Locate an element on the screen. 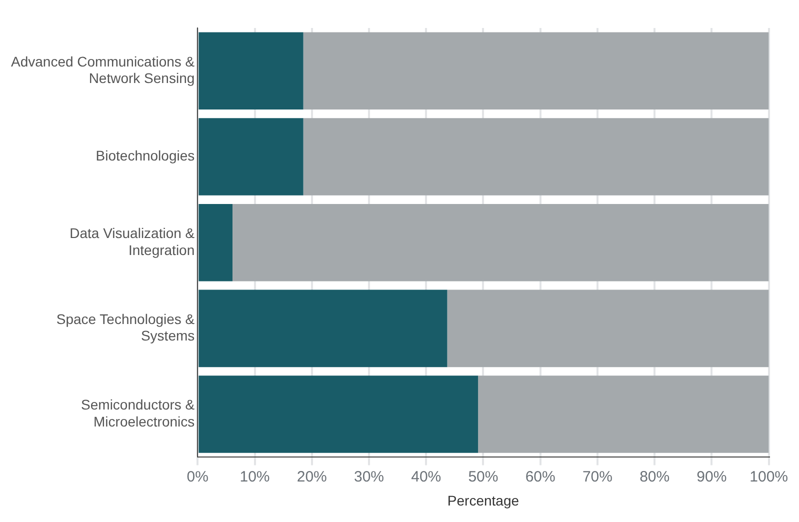  x-axis-title: Percentage is located at coordinates (483, 500).